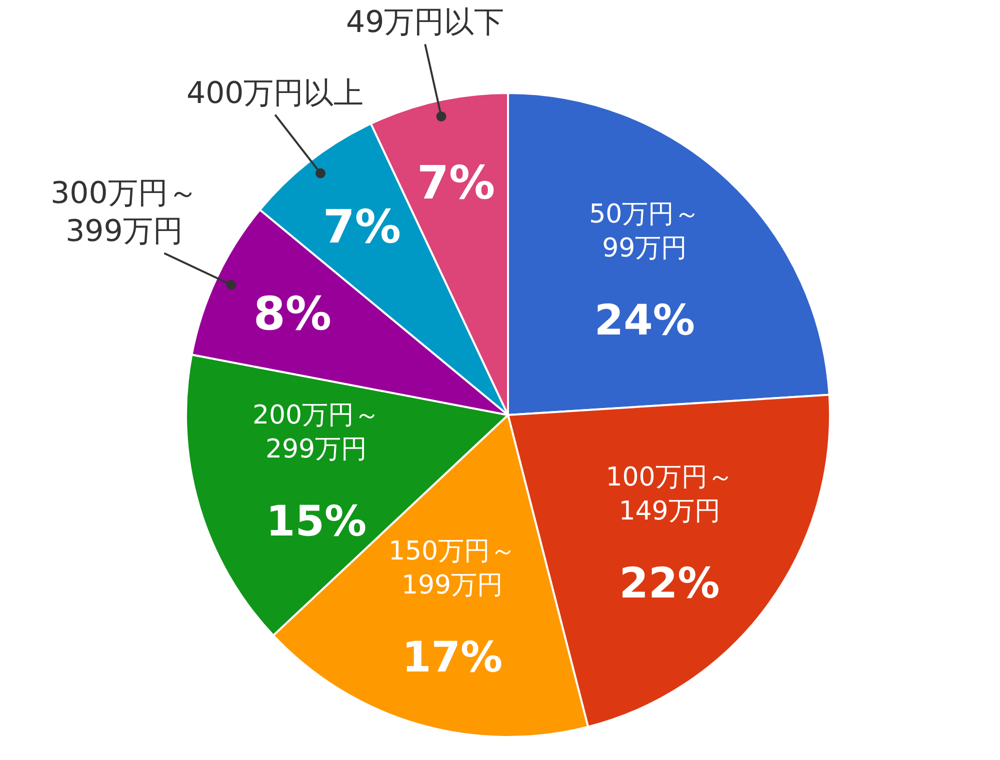 This screenshot has width=1000, height=760. I want to click on data-label: 17%, so click(452, 657).